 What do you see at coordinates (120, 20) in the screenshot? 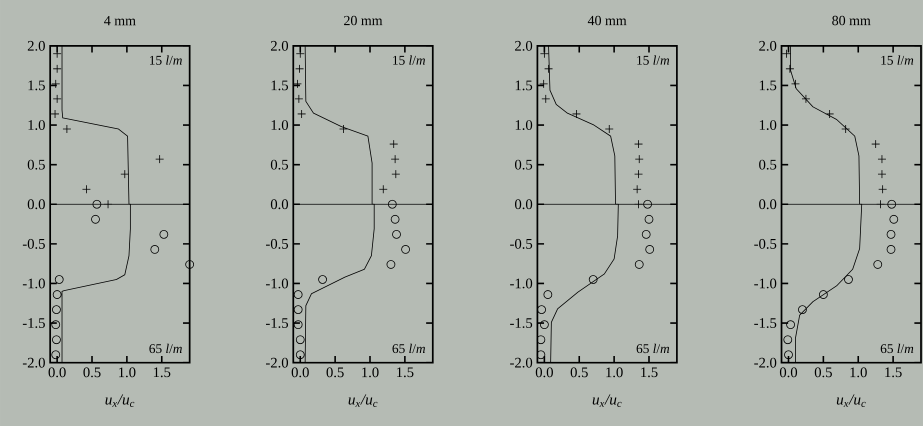
I see `chart-title: 4 mm` at bounding box center [120, 20].